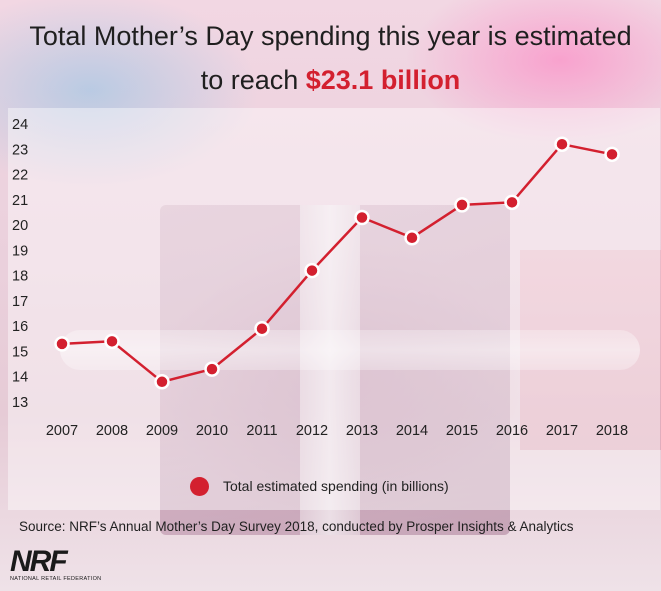 This screenshot has width=661, height=591. Describe the element at coordinates (20, 251) in the screenshot. I see `y-tick-label: 19` at that location.